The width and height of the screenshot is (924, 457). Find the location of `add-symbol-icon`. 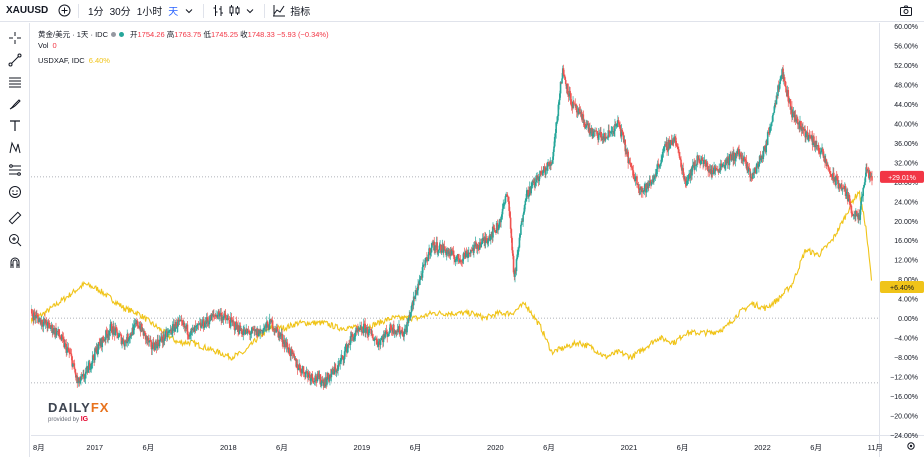

add-symbol-icon is located at coordinates (64, 11).